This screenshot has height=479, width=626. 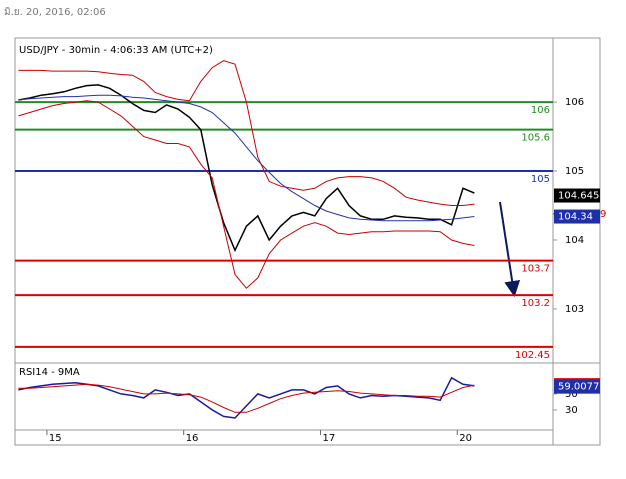 What do you see at coordinates (246, 398) in the screenshot?
I see `series-line` at bounding box center [246, 398].